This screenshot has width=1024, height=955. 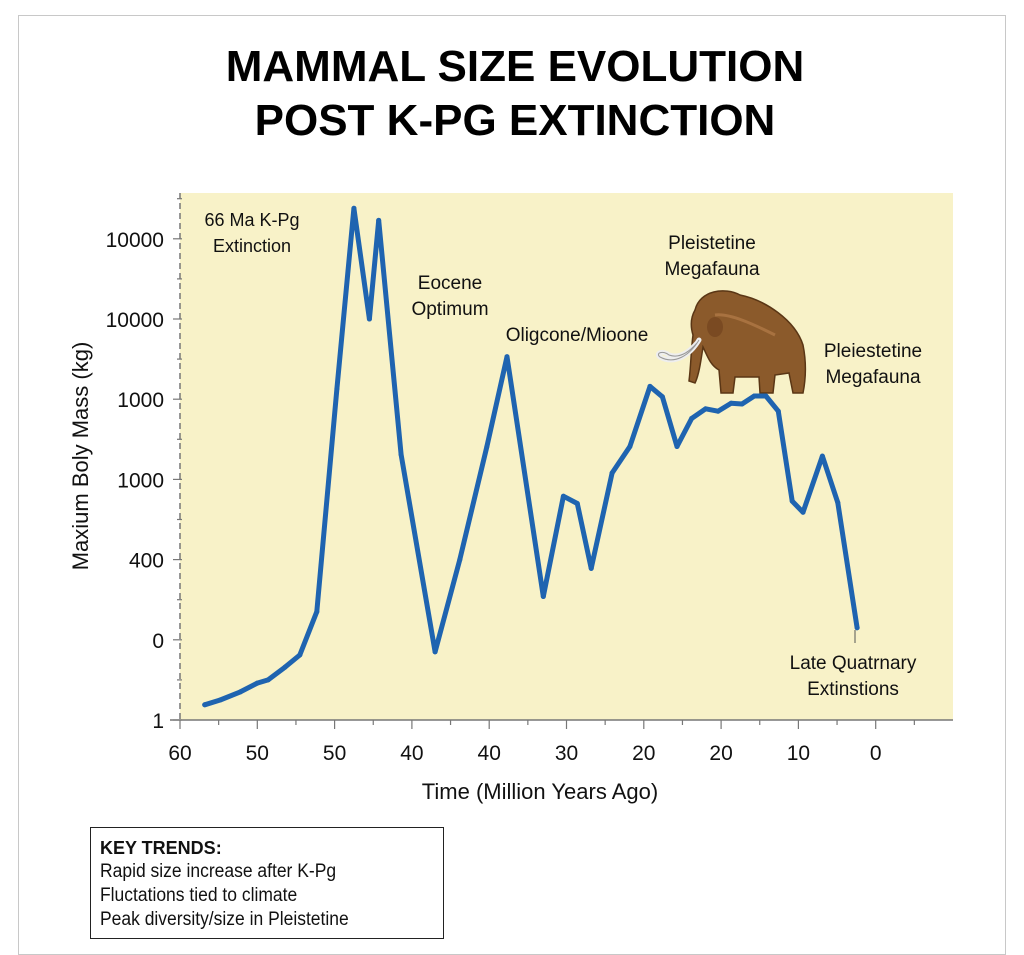 I want to click on x-axis-label: Time (Million Years Ago), so click(x=540, y=791).